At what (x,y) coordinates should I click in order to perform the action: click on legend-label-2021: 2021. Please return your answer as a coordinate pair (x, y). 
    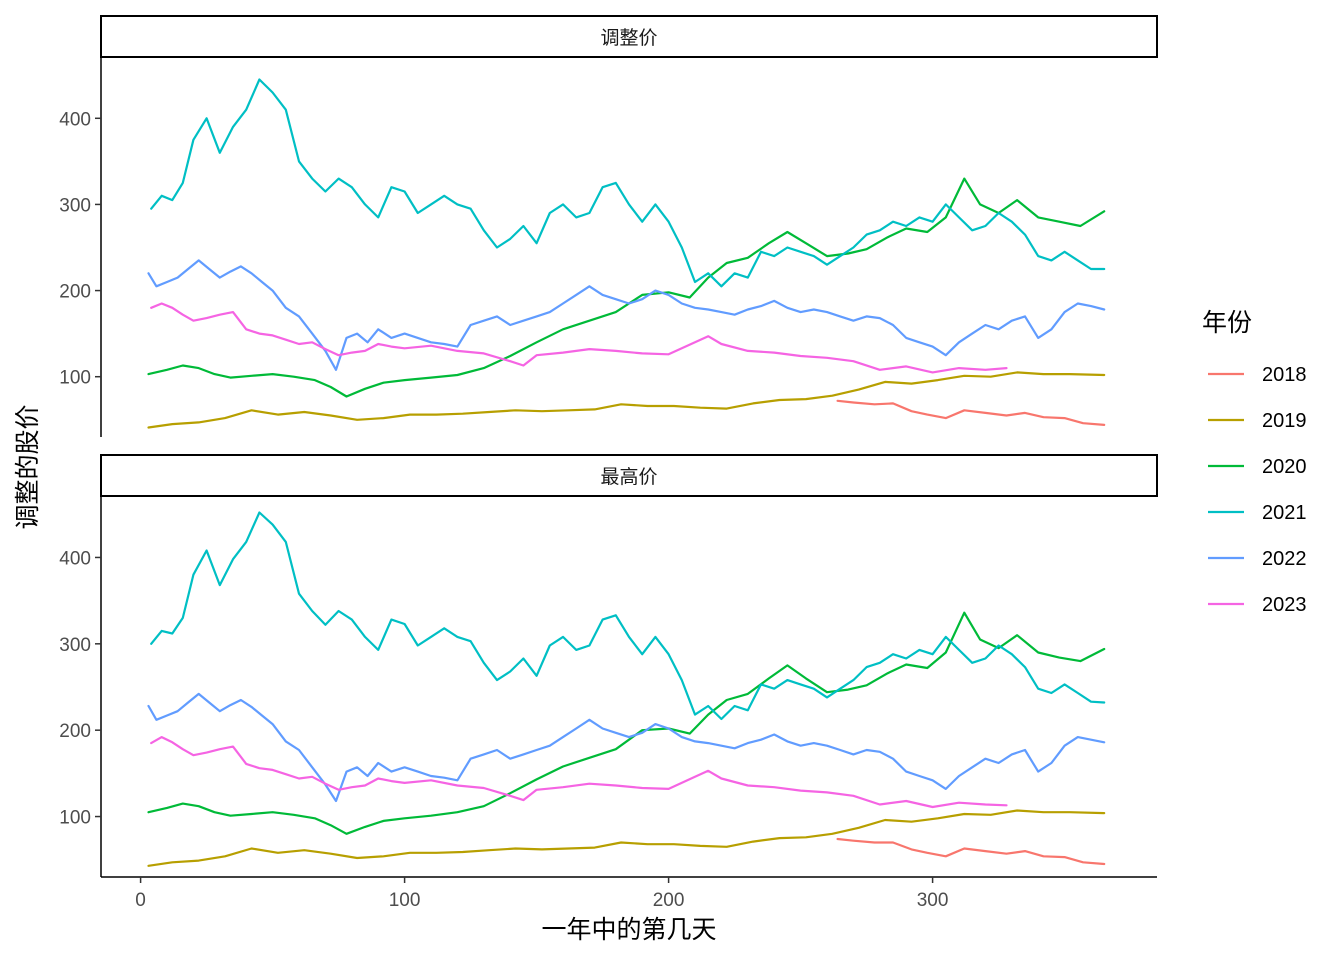
    Looking at the image, I should click on (1284, 513).